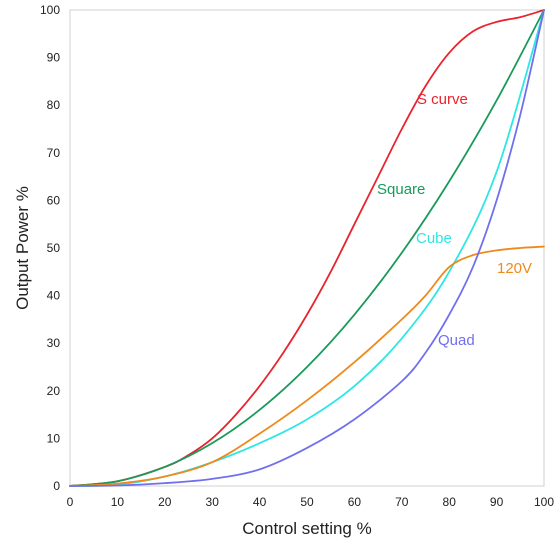 This screenshot has width=556, height=546. I want to click on series-label-quad: Quad, so click(456, 340).